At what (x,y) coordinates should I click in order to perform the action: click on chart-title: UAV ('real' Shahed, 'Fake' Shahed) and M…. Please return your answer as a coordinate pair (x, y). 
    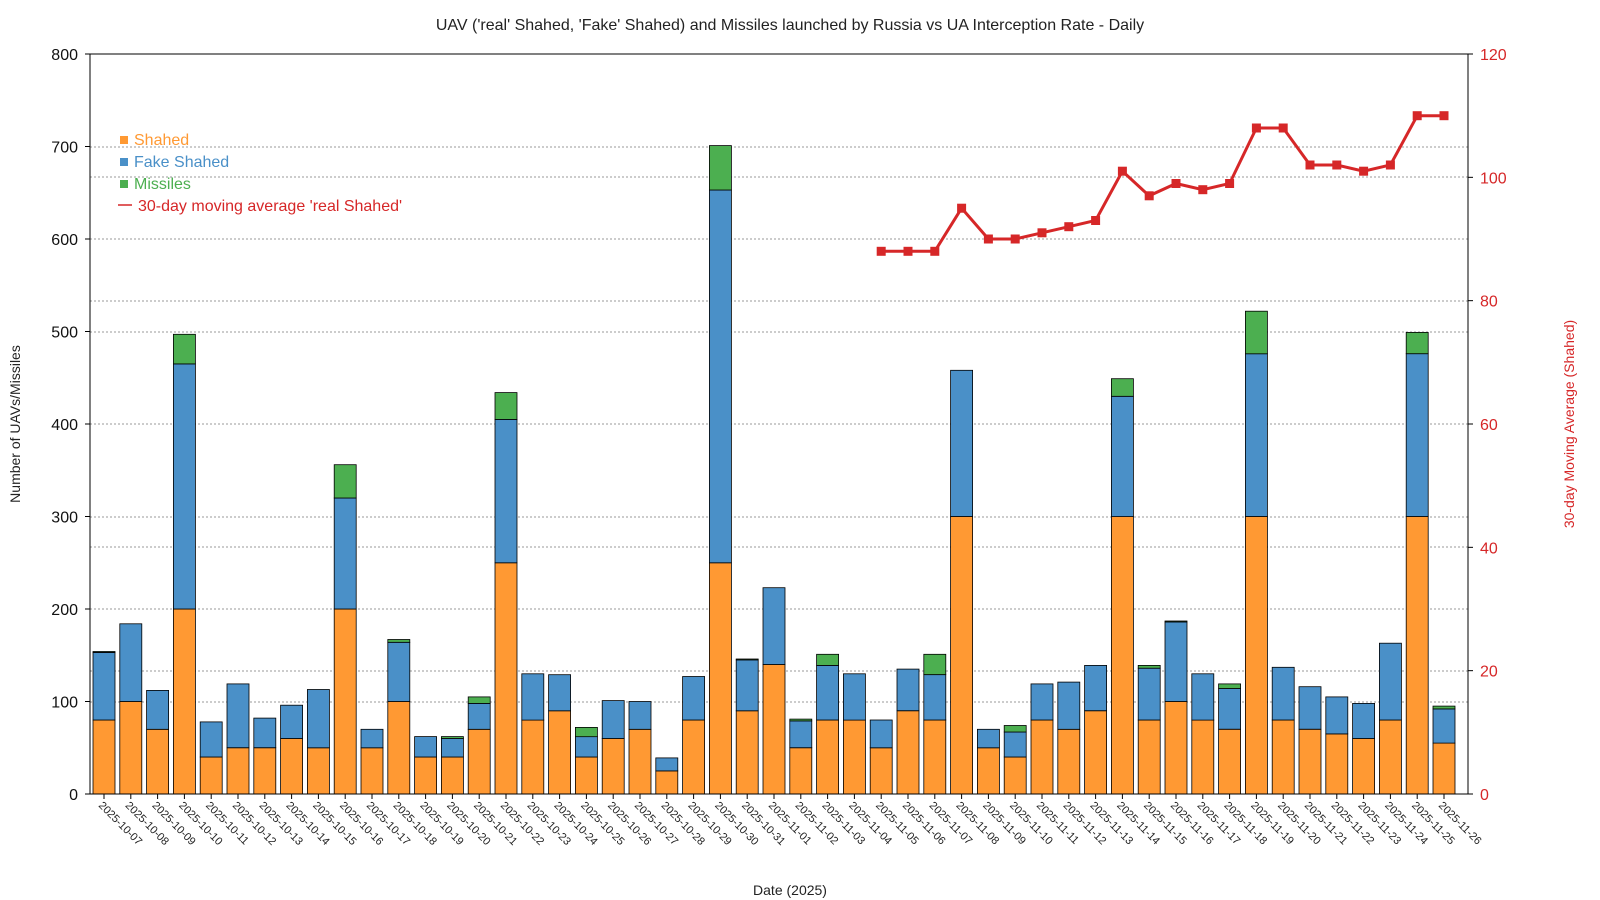
    Looking at the image, I should click on (790, 25).